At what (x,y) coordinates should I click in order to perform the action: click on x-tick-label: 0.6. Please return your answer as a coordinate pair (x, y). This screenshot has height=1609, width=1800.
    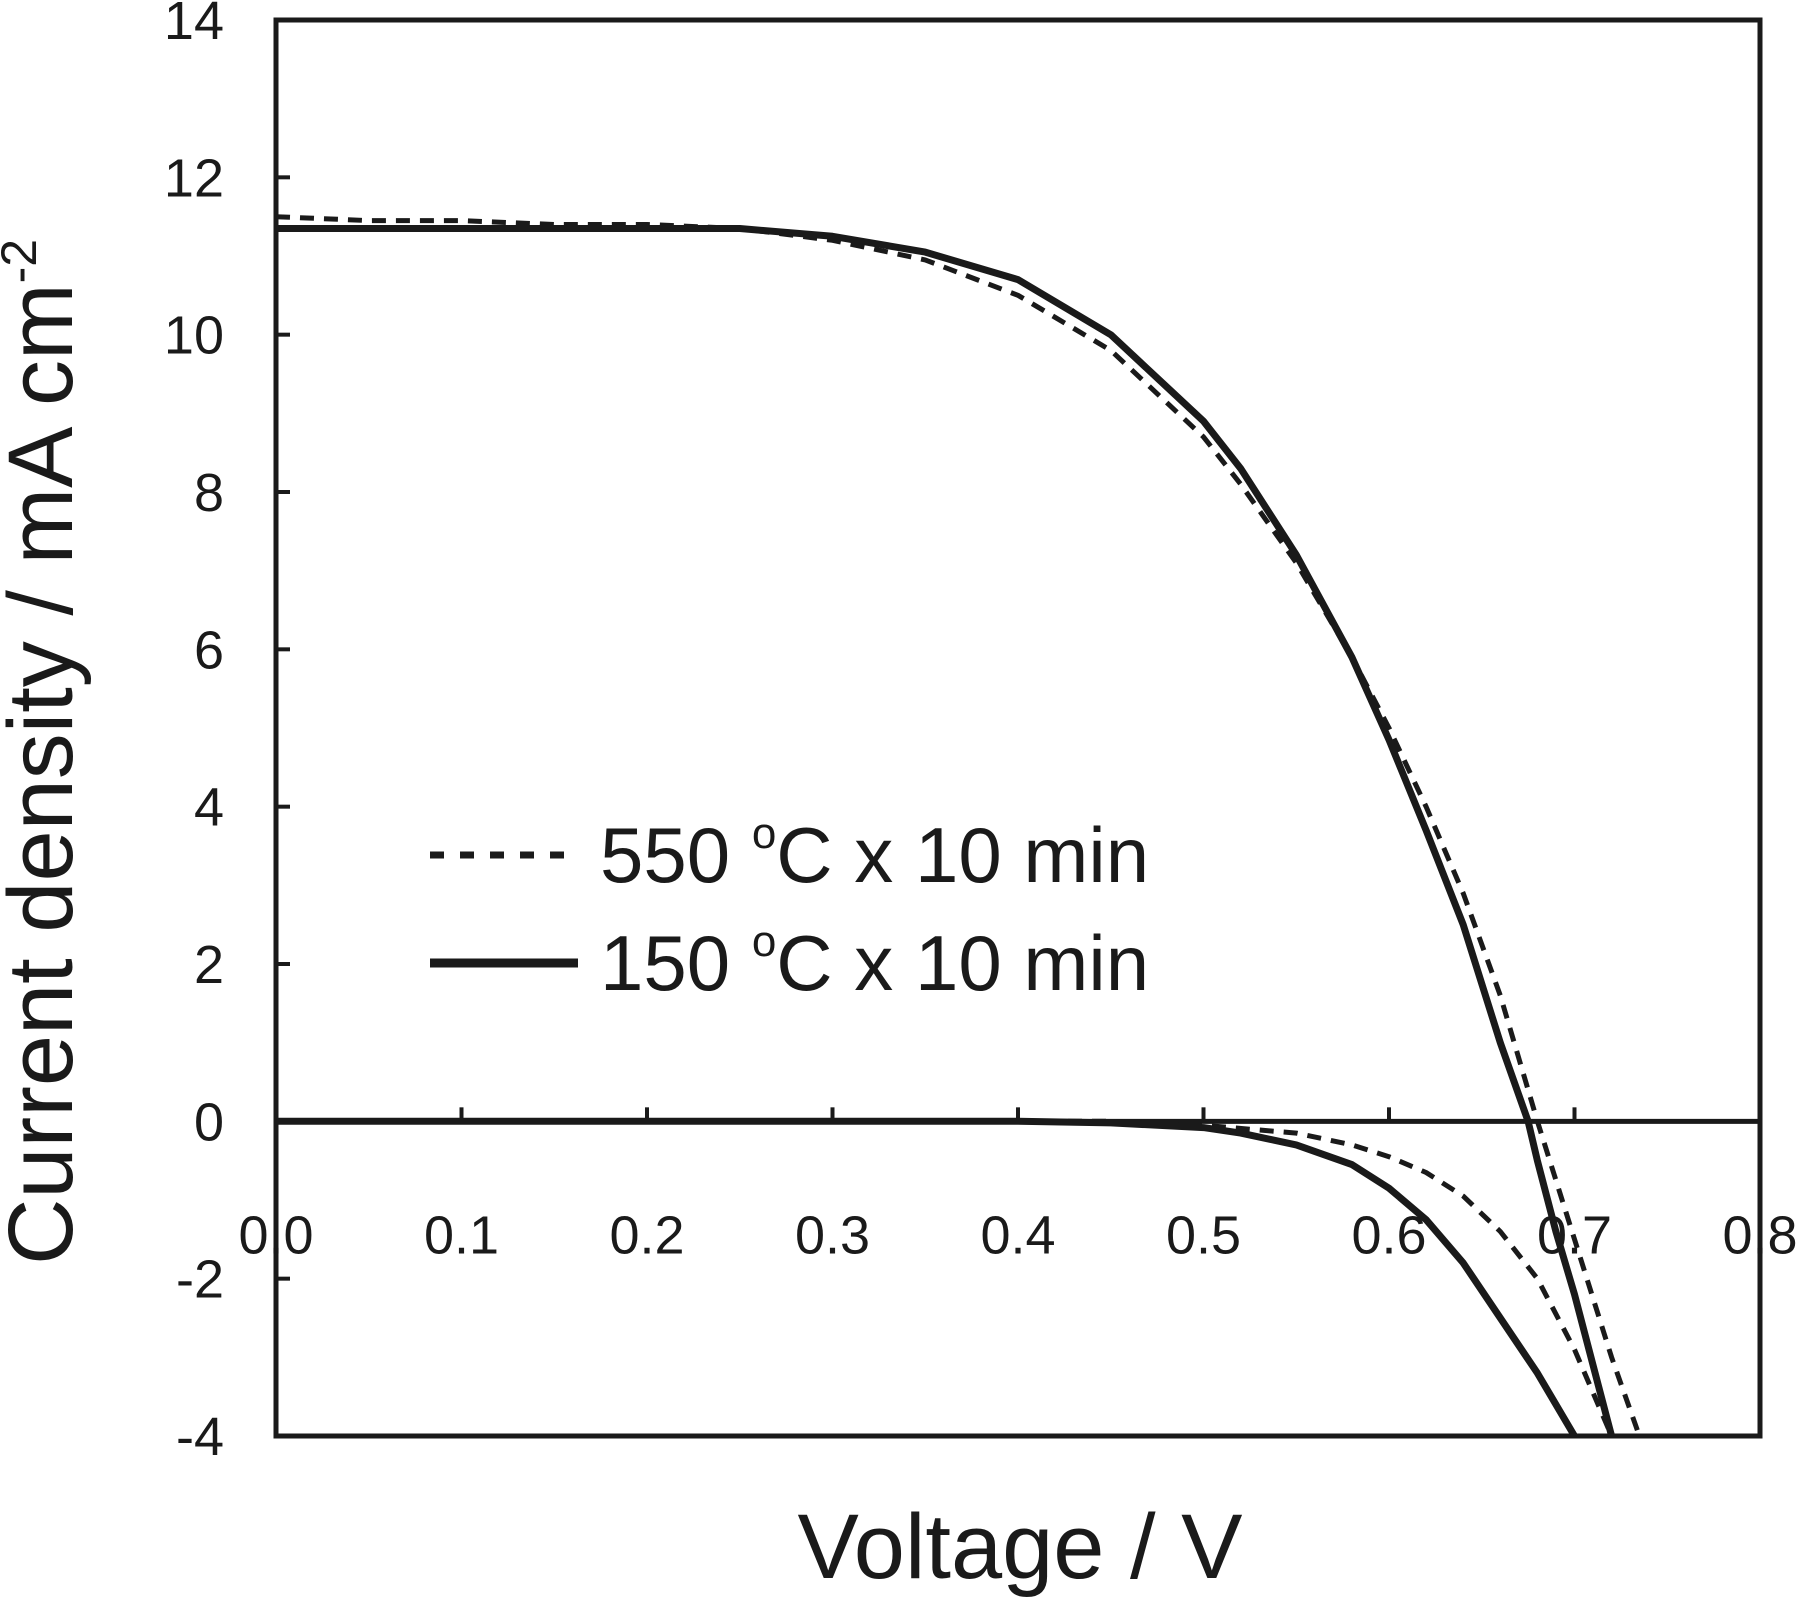
    Looking at the image, I should click on (1388, 1235).